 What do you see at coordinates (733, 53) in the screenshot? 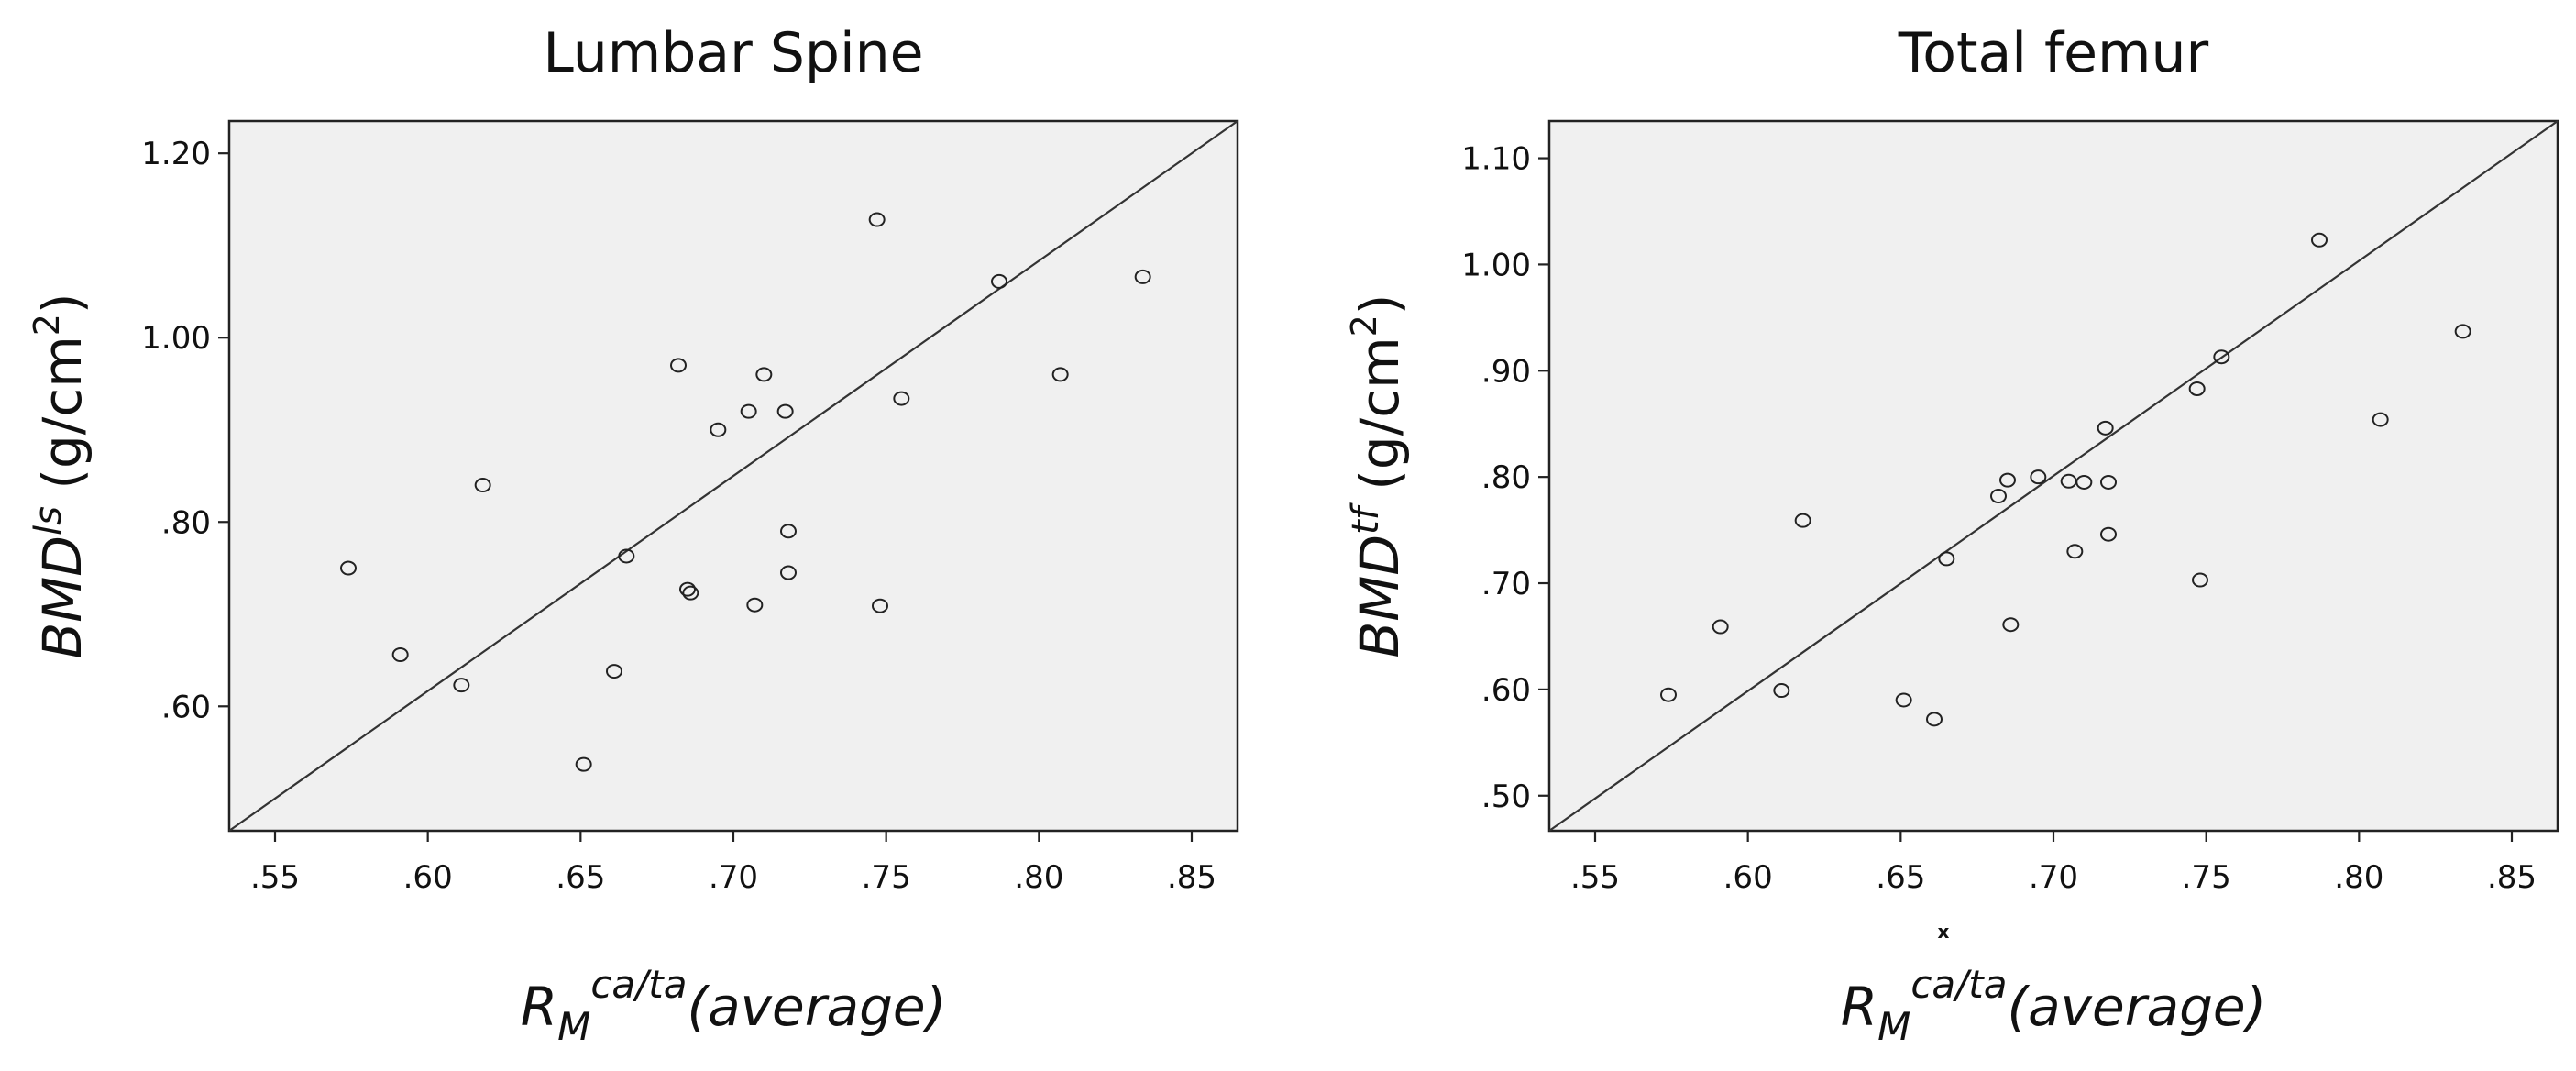
I see `chart-title: Lumbar Spine` at bounding box center [733, 53].